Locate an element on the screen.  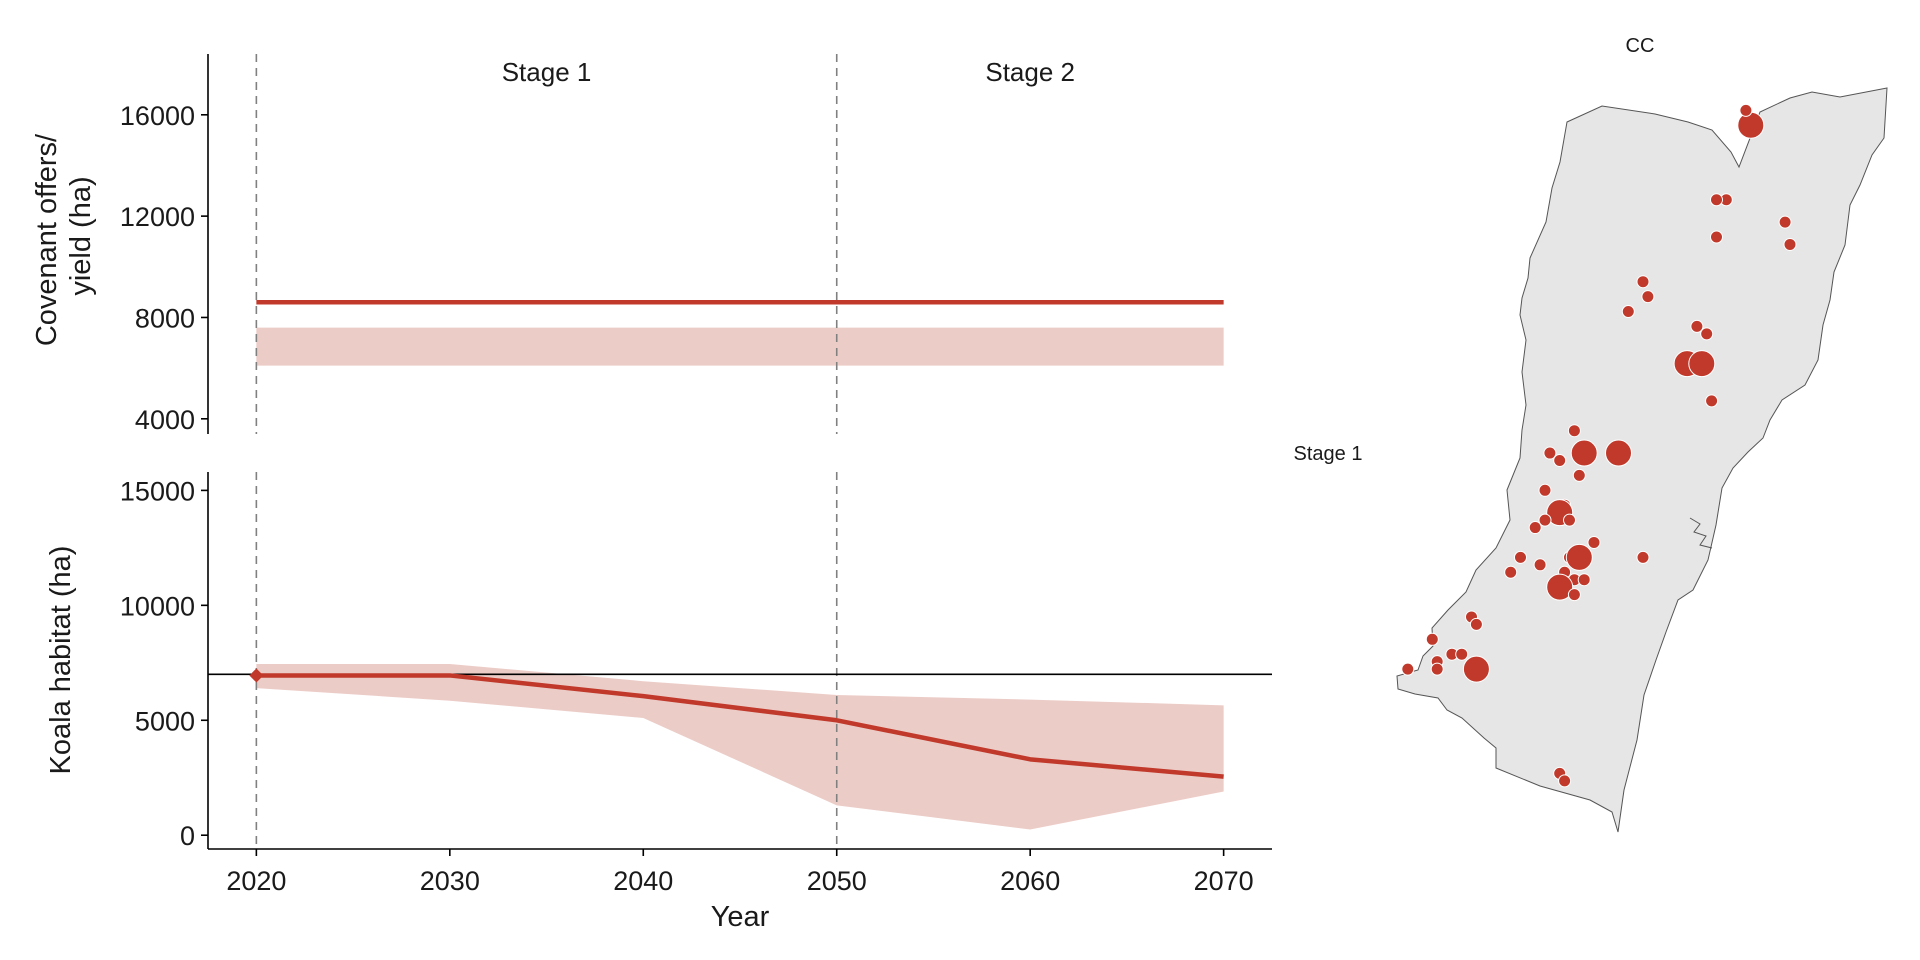
stage-2-label: Stage 2 is located at coordinates (1030, 72).